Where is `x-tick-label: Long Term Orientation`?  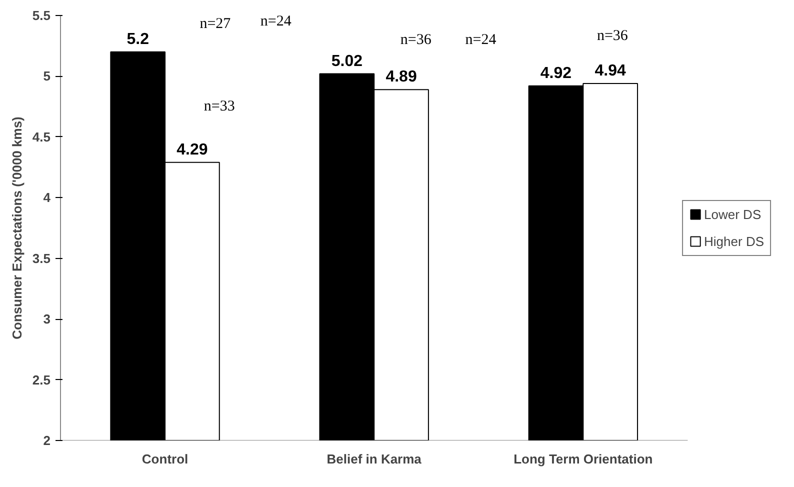
x-tick-label: Long Term Orientation is located at coordinates (583, 459).